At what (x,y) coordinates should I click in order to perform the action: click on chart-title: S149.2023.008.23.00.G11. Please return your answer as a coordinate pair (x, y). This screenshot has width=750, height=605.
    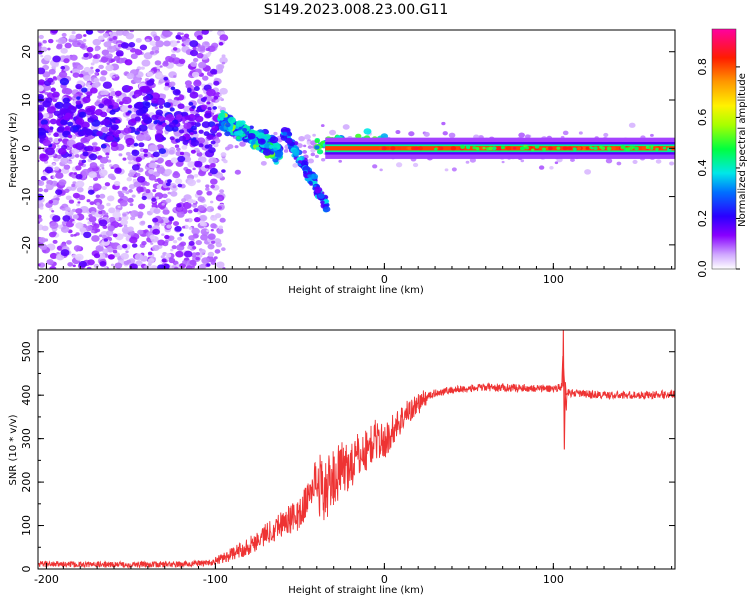
    Looking at the image, I should click on (356, 10).